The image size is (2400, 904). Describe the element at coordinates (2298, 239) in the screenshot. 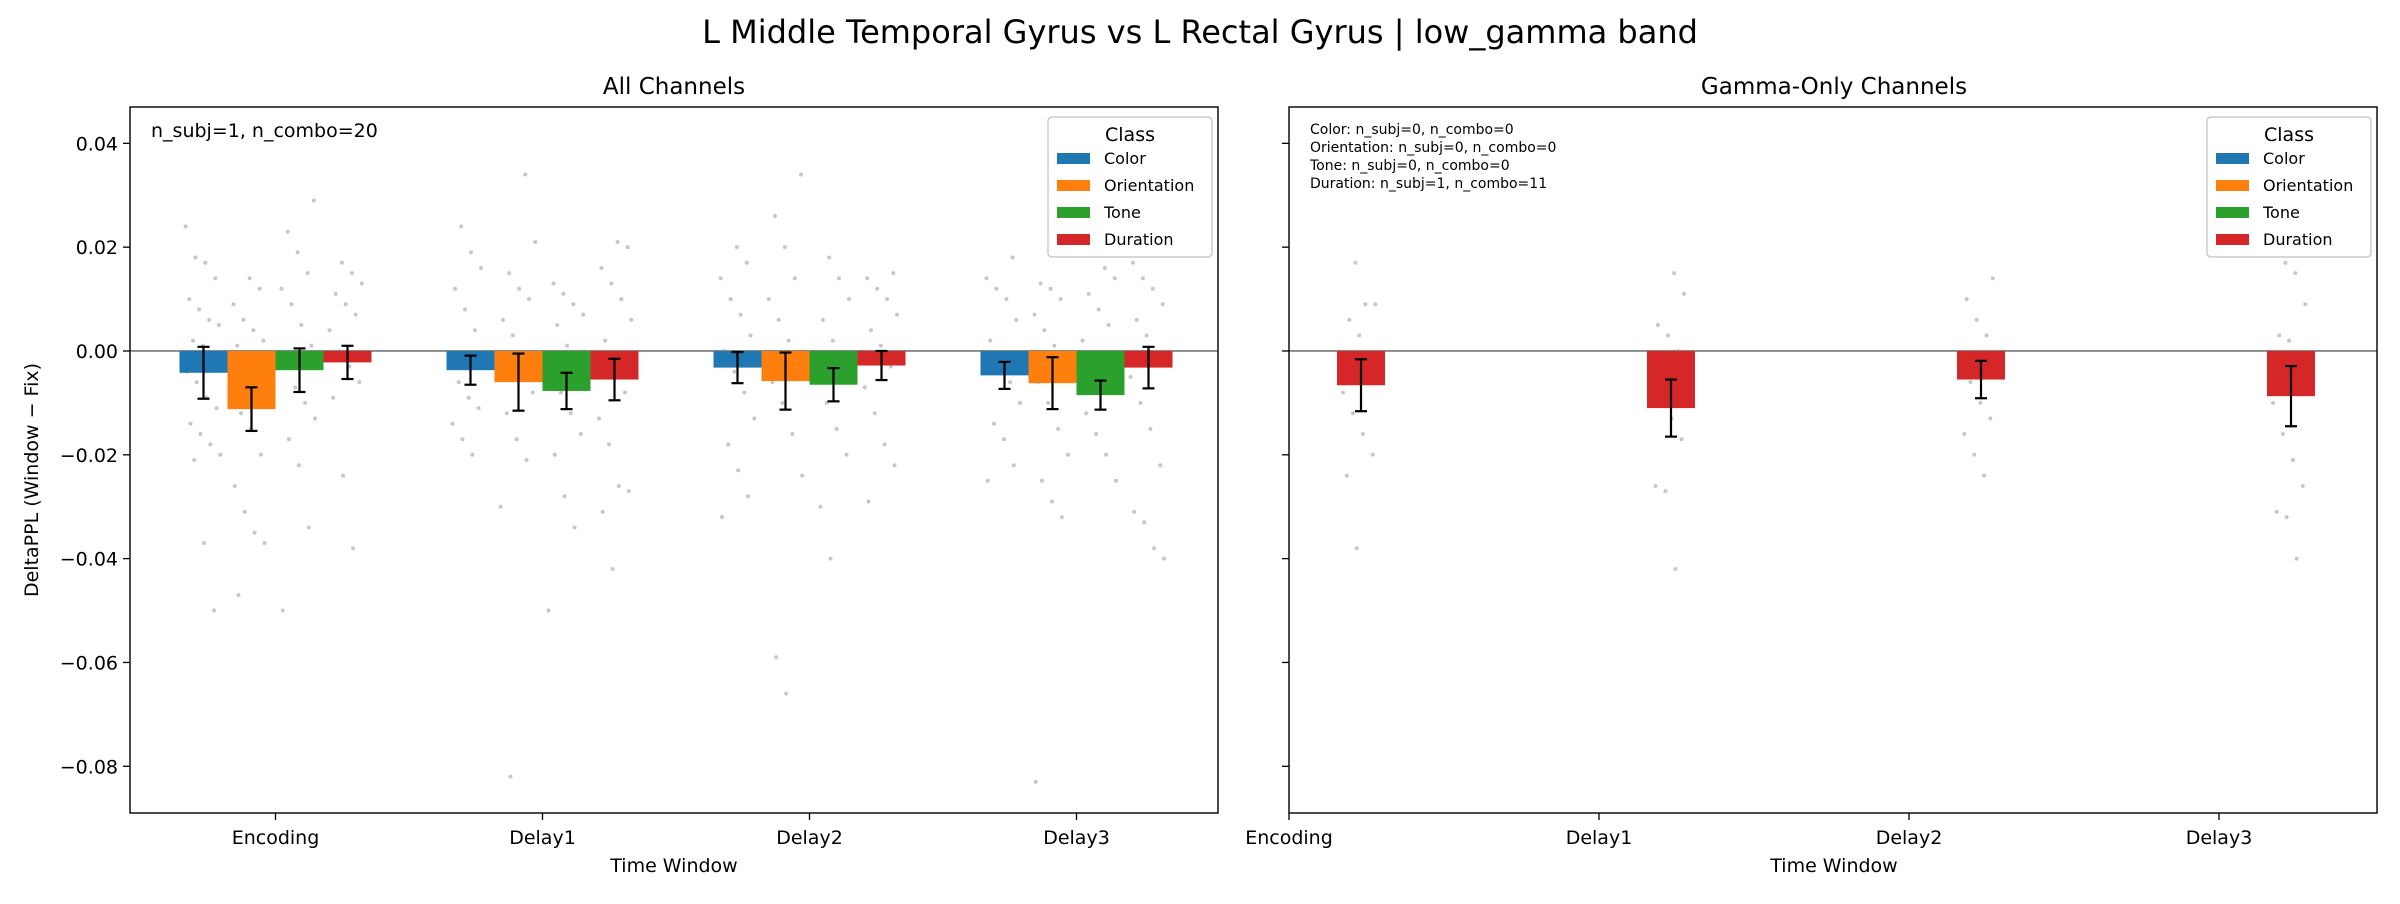

I see `legend-label-duration: Duration` at that location.